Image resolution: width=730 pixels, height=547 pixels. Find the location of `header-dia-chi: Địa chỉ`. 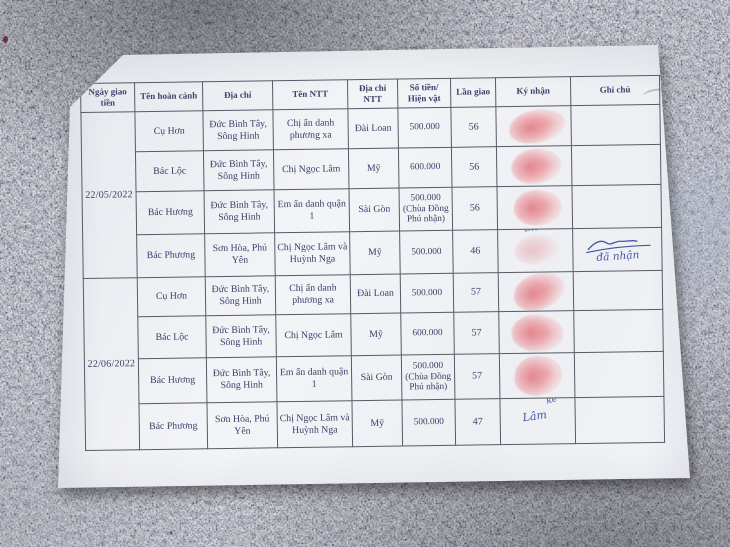

header-dia-chi: Địa chỉ is located at coordinates (237, 95).